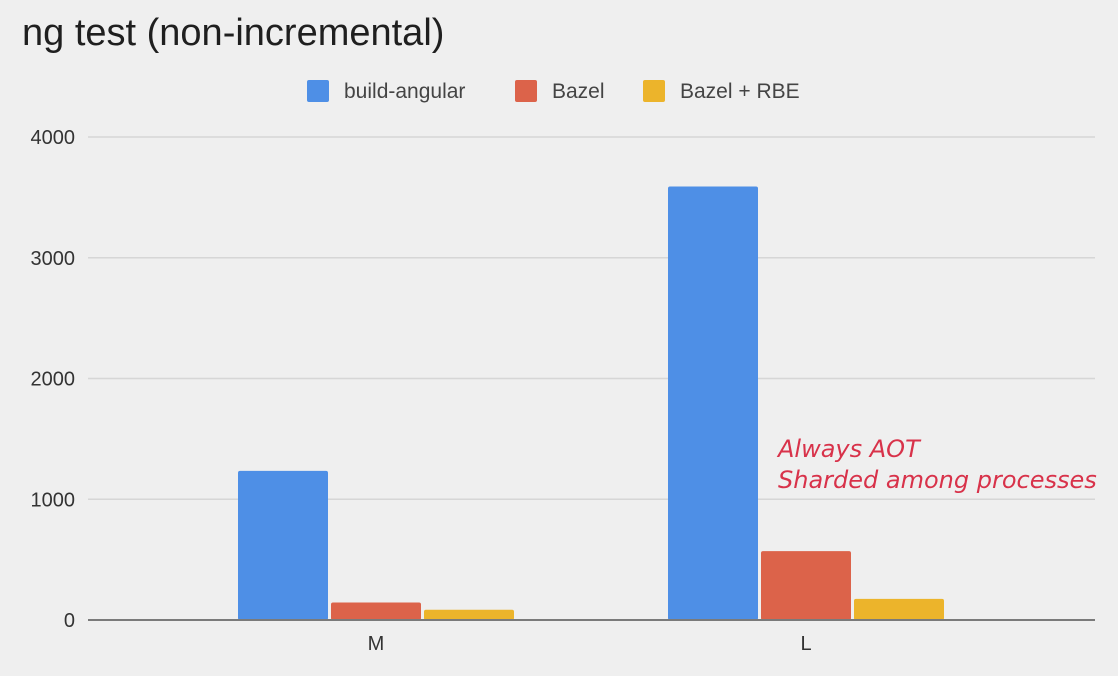 This screenshot has width=1118, height=676. What do you see at coordinates (404, 91) in the screenshot?
I see `legend-label: build-angular` at bounding box center [404, 91].